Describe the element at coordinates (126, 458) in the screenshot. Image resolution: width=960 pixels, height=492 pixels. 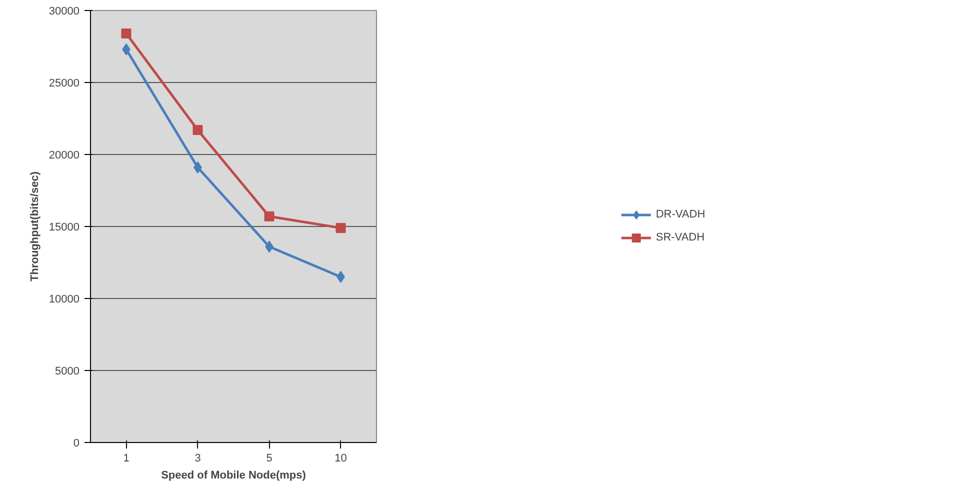
I see `x-tick-label: 1` at that location.